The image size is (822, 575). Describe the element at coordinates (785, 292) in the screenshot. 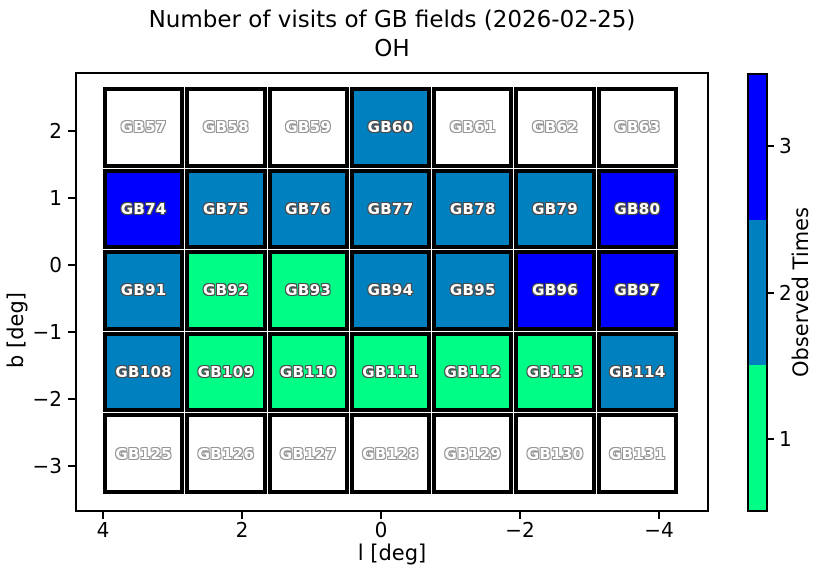

I see `colorbar-tick-label: 2` at that location.